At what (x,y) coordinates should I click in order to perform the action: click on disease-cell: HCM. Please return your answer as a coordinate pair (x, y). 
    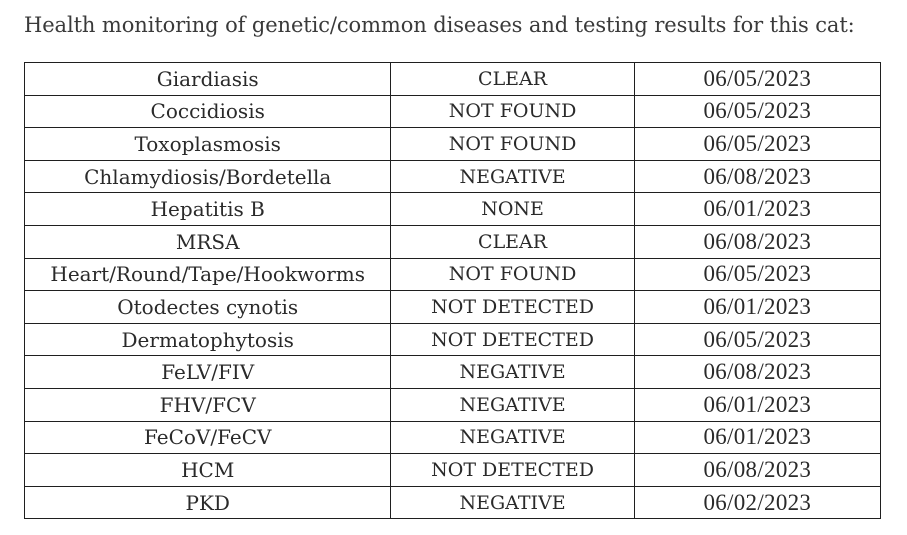
    Looking at the image, I should click on (207, 470).